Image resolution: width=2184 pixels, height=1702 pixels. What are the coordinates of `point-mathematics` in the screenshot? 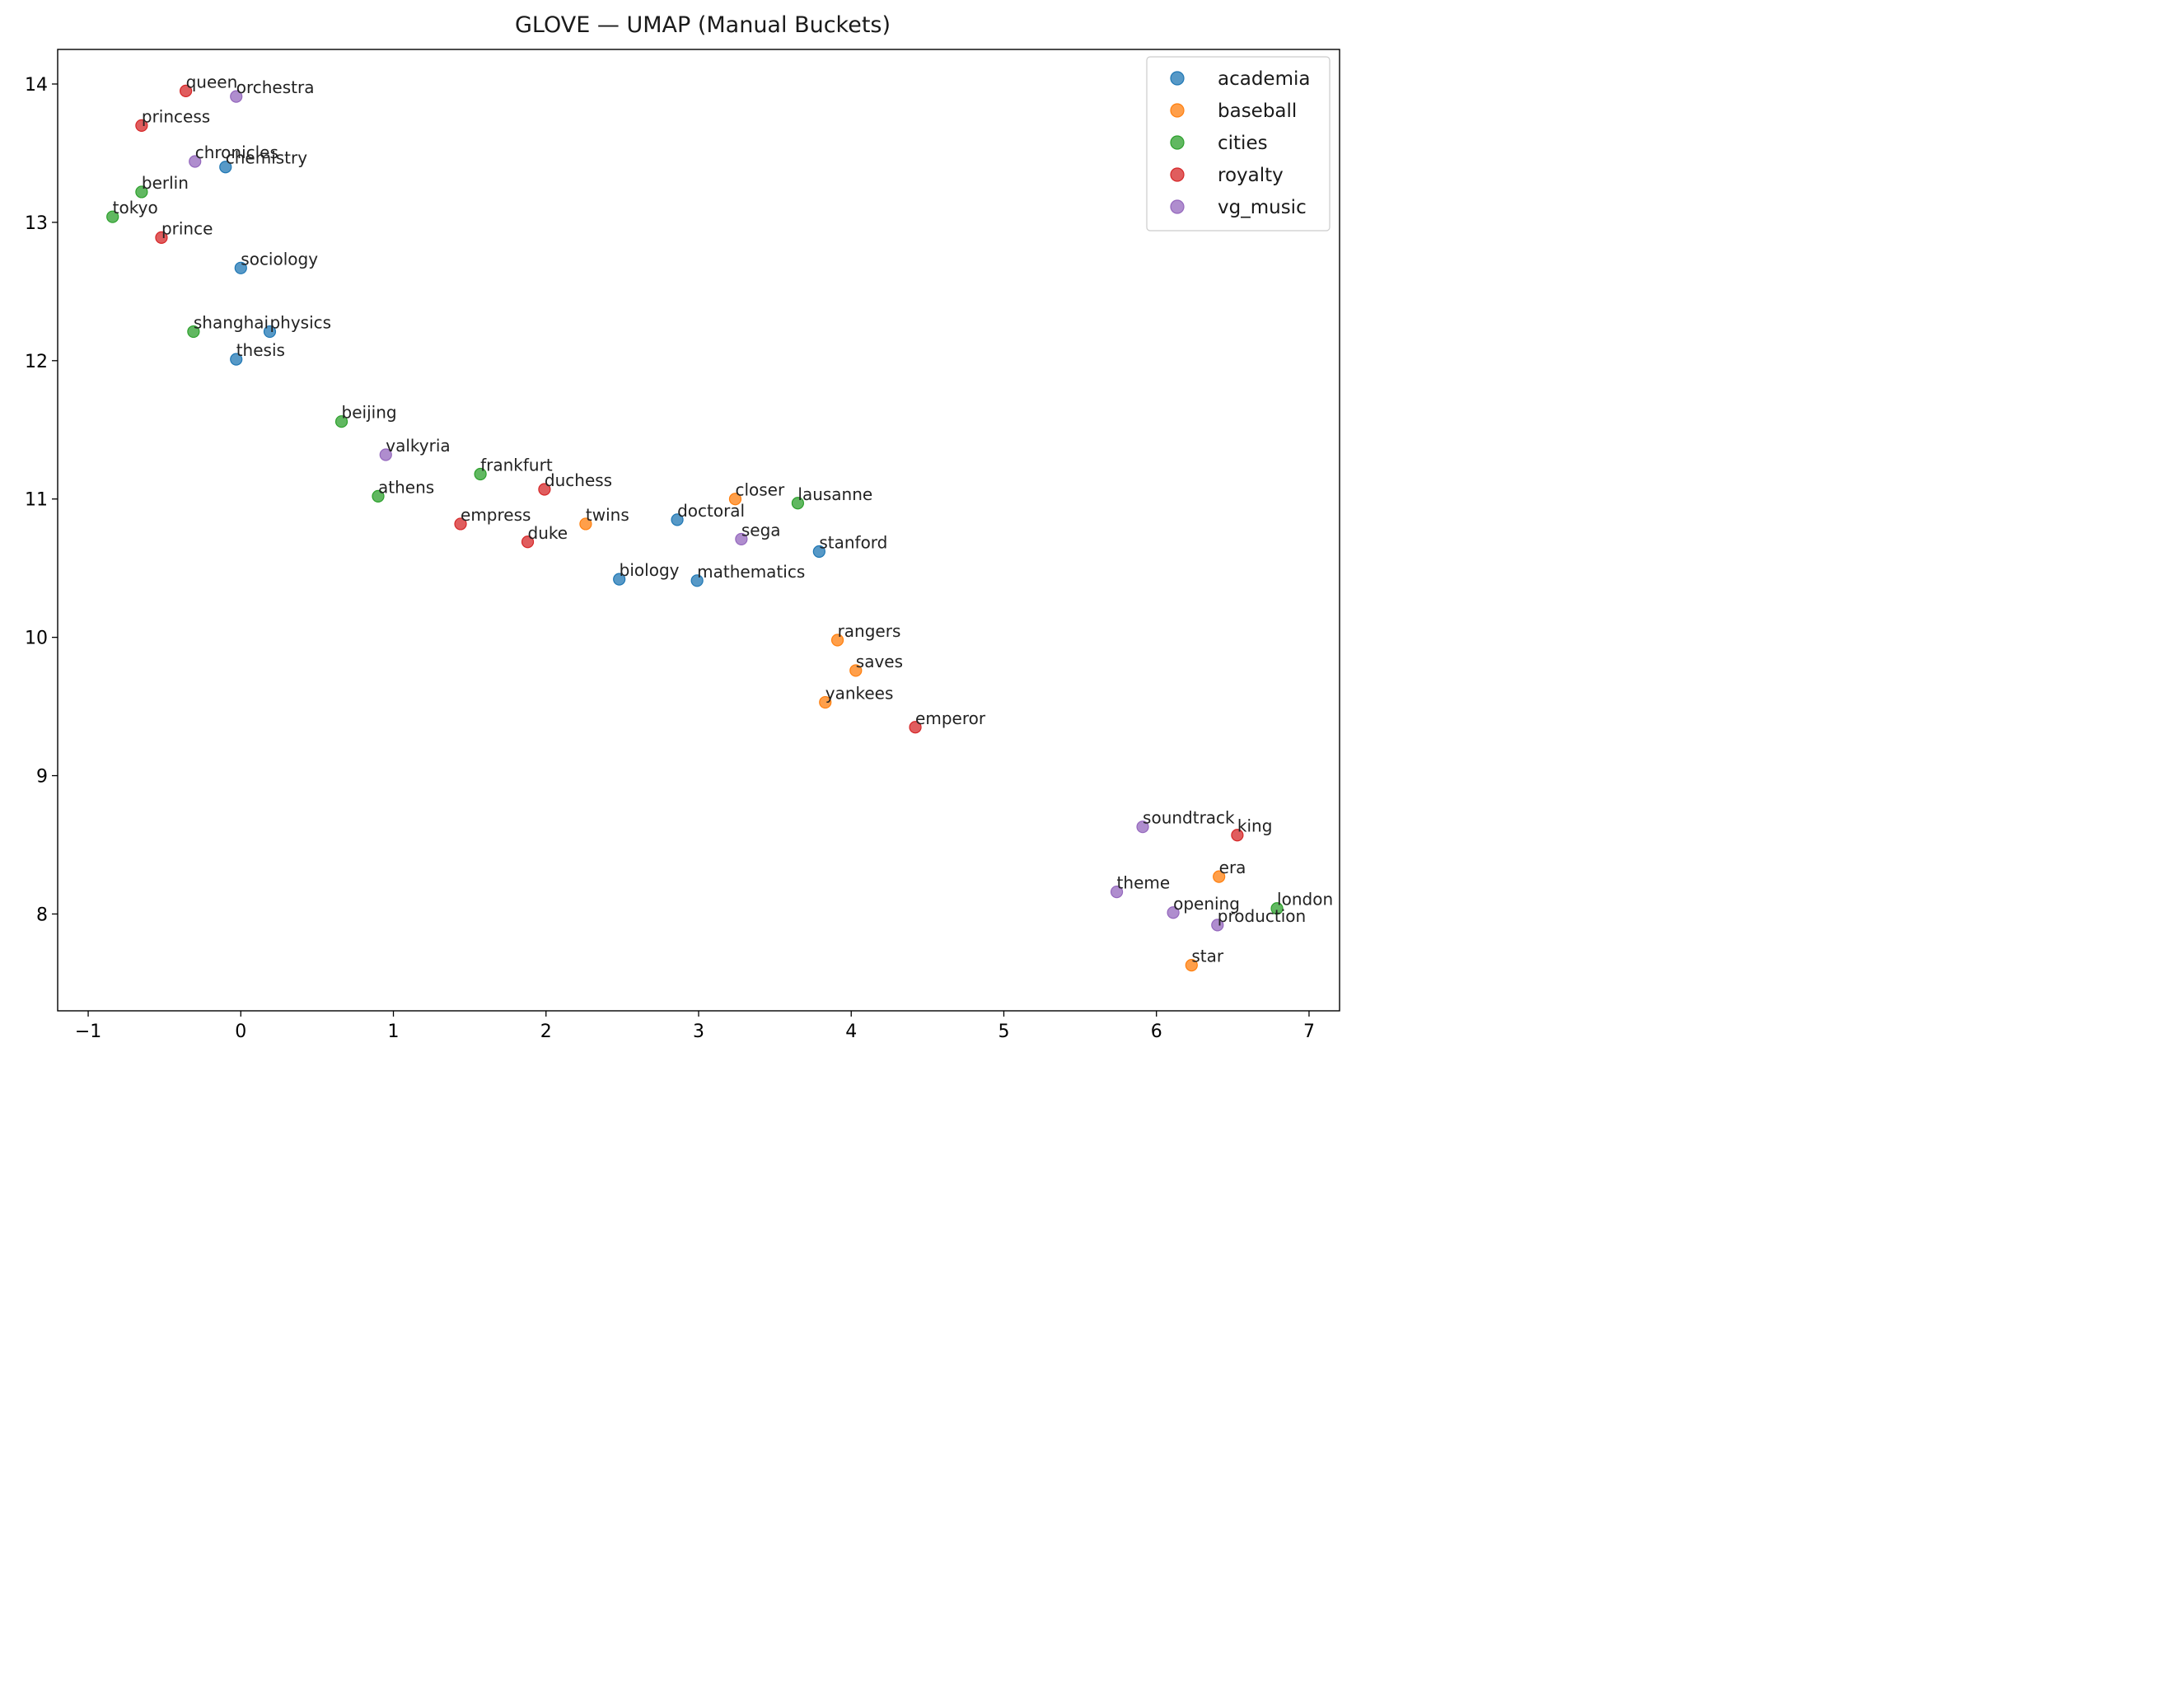 It's located at (697, 581).